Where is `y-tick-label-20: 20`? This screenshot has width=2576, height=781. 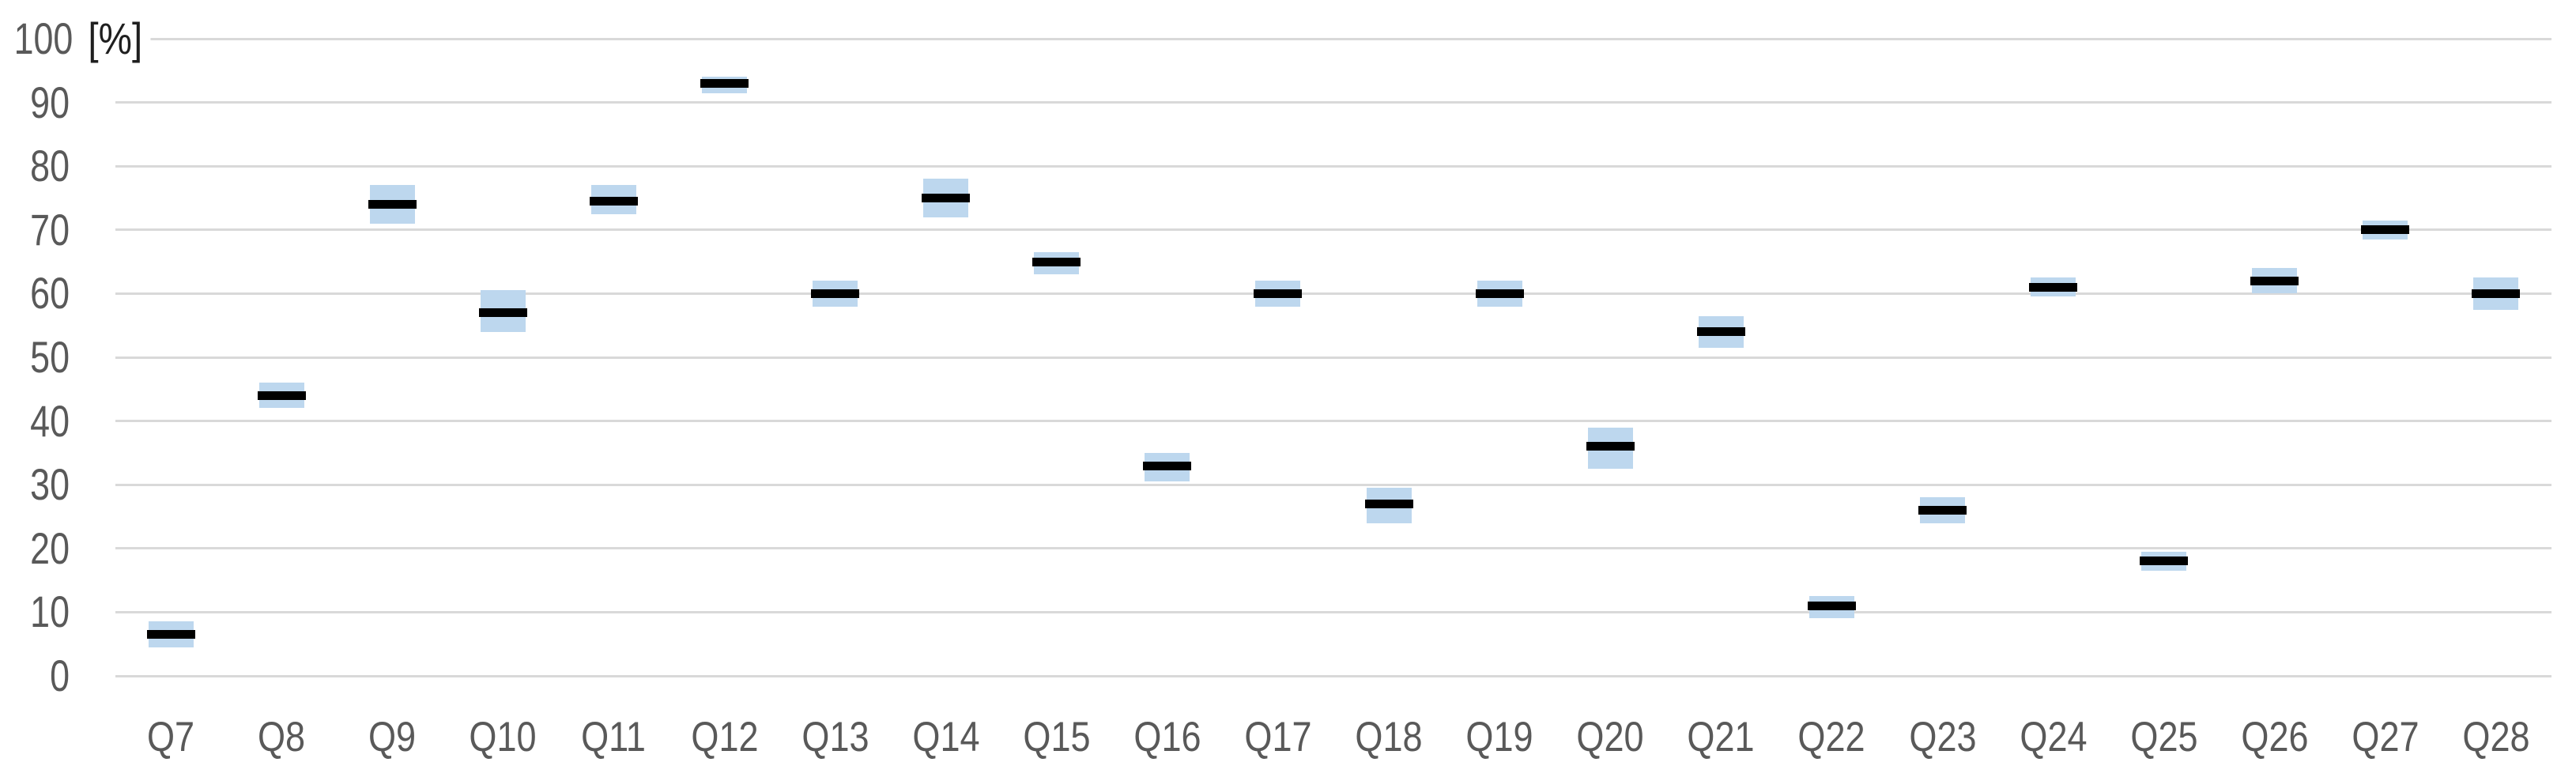 y-tick-label-20: 20 is located at coordinates (50, 548).